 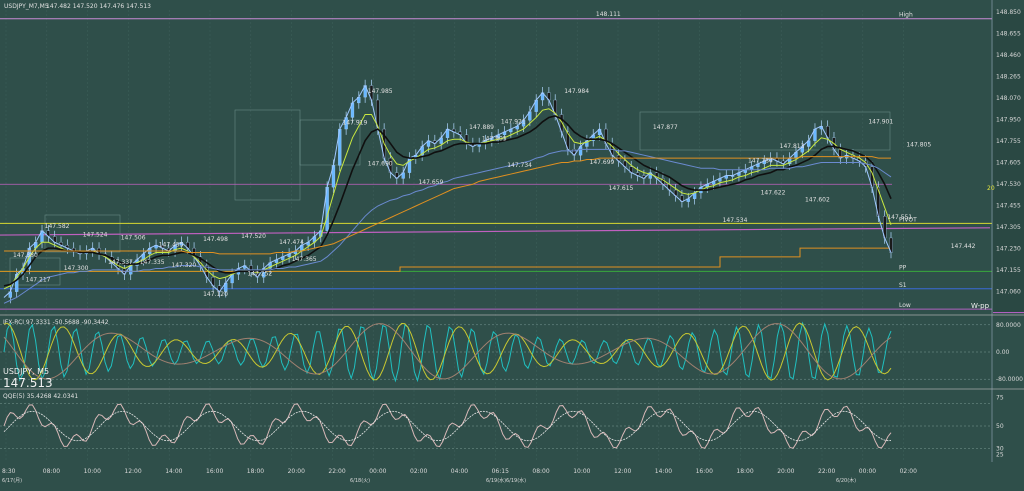 I want to click on level-label-low: Low, so click(x=905, y=305).